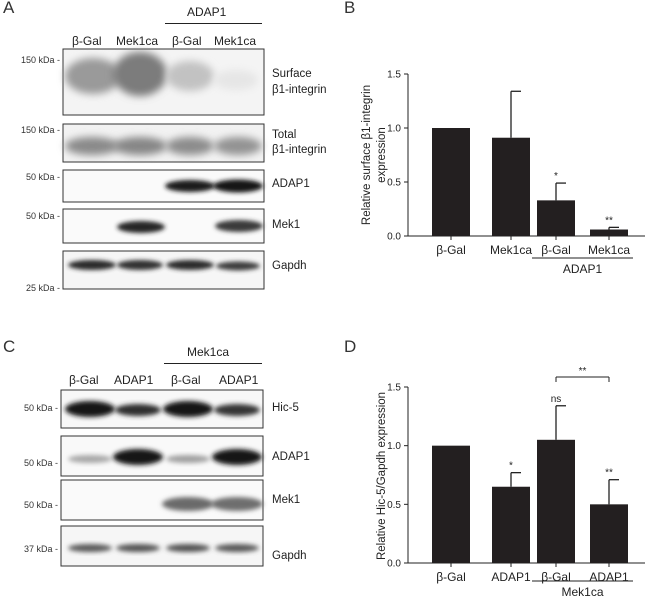 This screenshot has height=605, width=658. Describe the element at coordinates (583, 371) in the screenshot. I see `significance-bracket-label: **` at that location.